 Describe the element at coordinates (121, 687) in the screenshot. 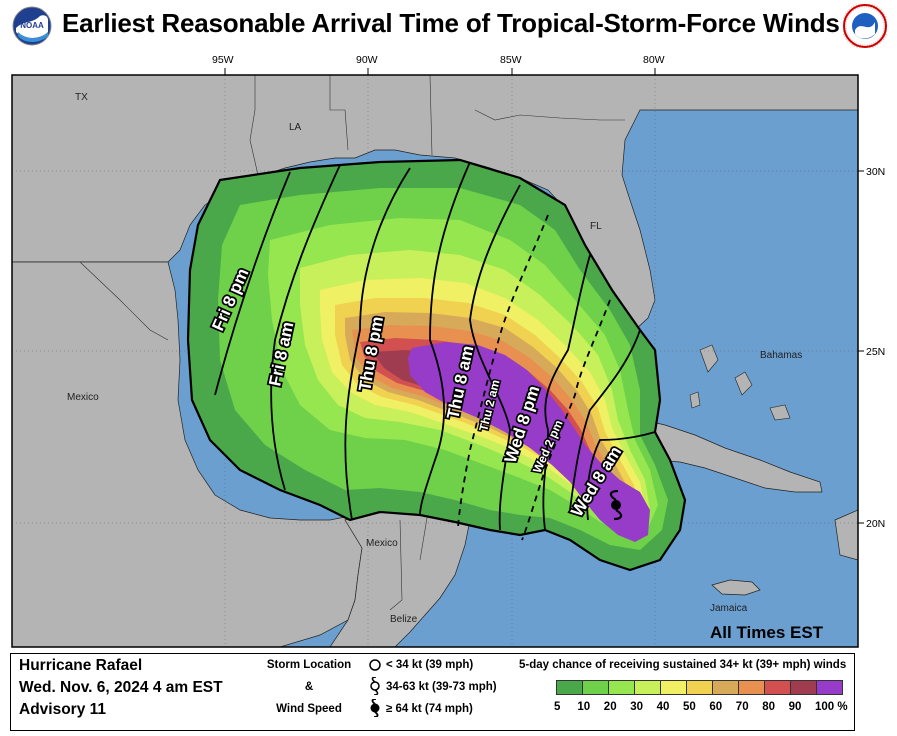

I see `advisory-datetime: Wed. Nov. 6, 2024 4 am EST` at that location.